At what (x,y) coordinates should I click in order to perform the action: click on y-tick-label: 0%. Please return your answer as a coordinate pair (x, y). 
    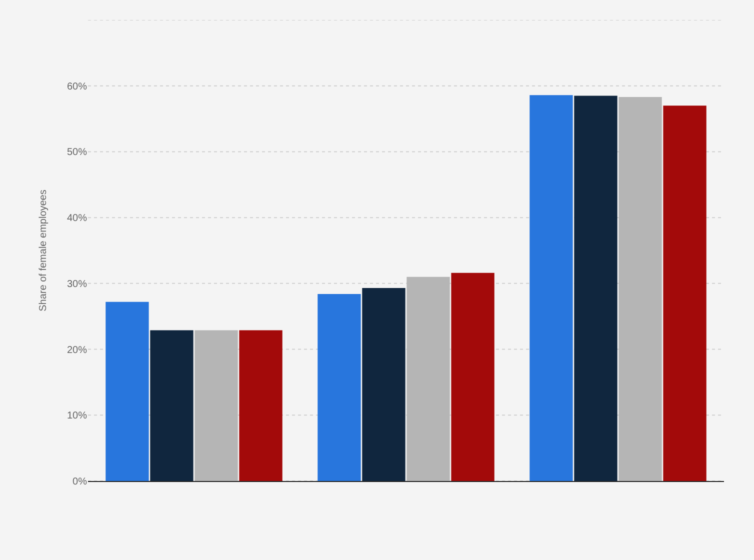
    Looking at the image, I should click on (80, 482).